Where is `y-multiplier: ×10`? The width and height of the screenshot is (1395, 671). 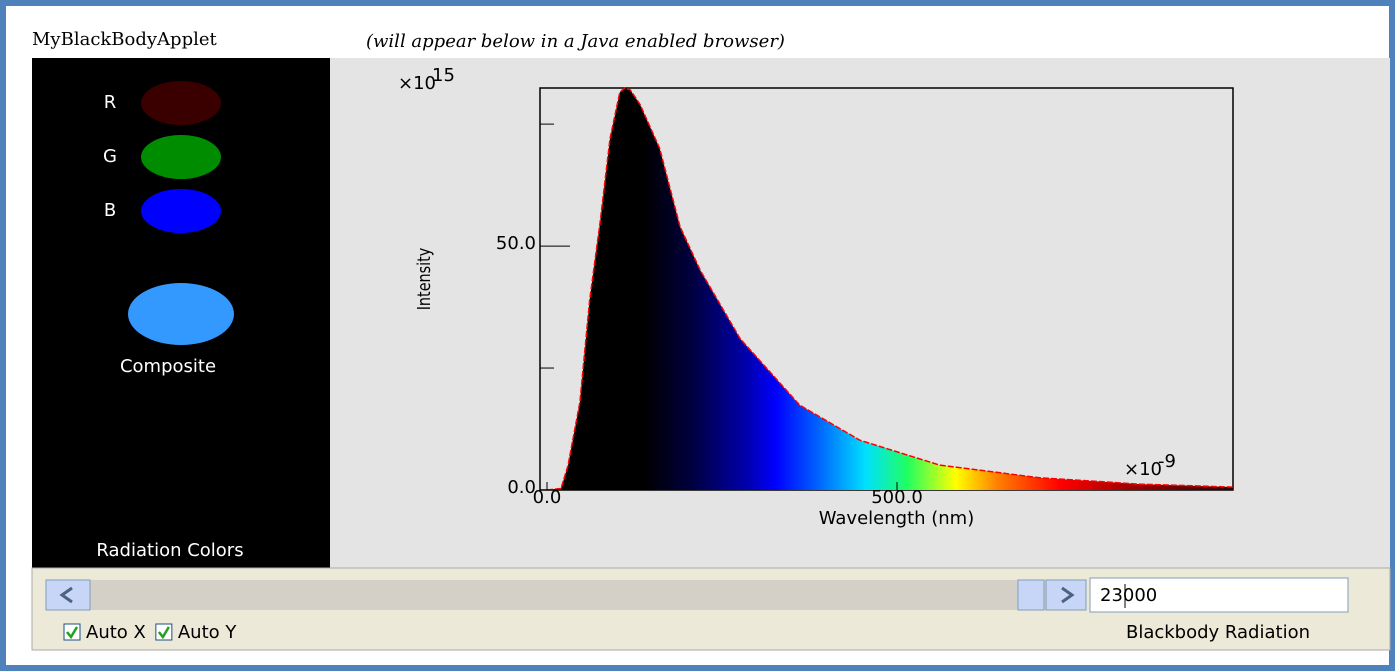
y-multiplier: ×10 is located at coordinates (417, 83).